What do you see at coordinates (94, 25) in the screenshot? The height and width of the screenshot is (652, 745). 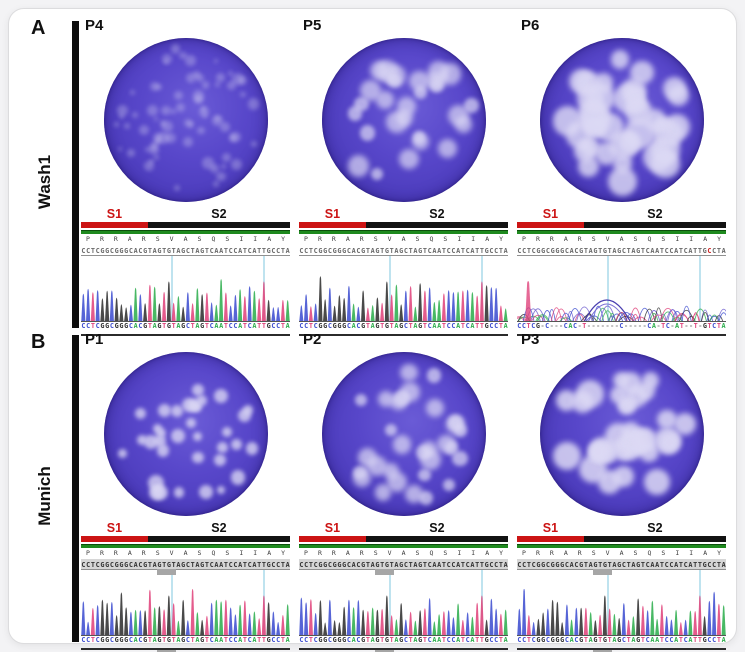 I see `passage-label: P4` at bounding box center [94, 25].